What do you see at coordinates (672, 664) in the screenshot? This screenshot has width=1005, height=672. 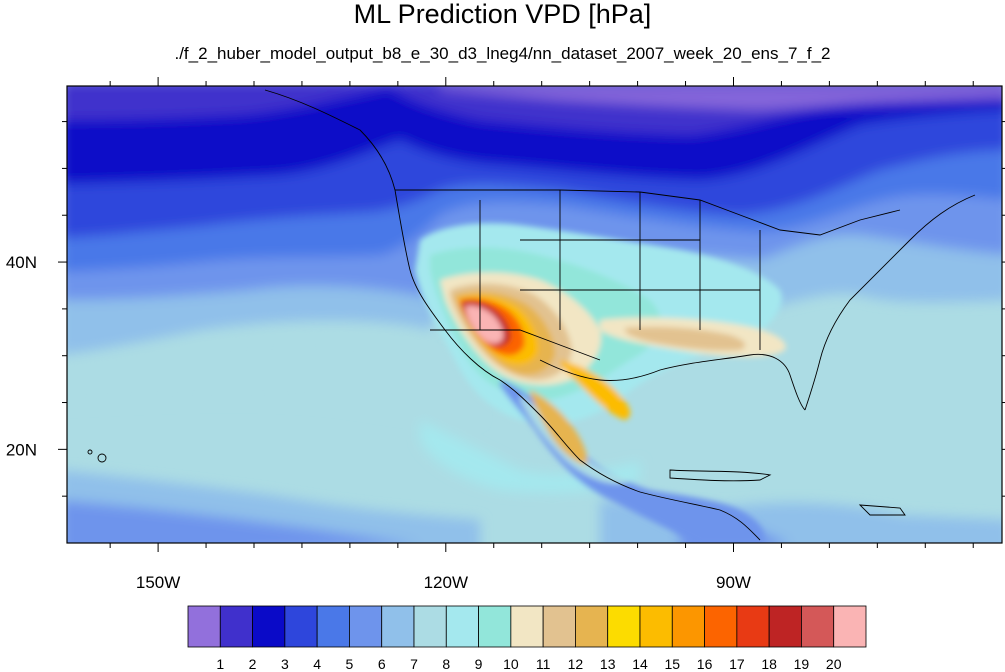 I see `colorbar-label: 15` at bounding box center [672, 664].